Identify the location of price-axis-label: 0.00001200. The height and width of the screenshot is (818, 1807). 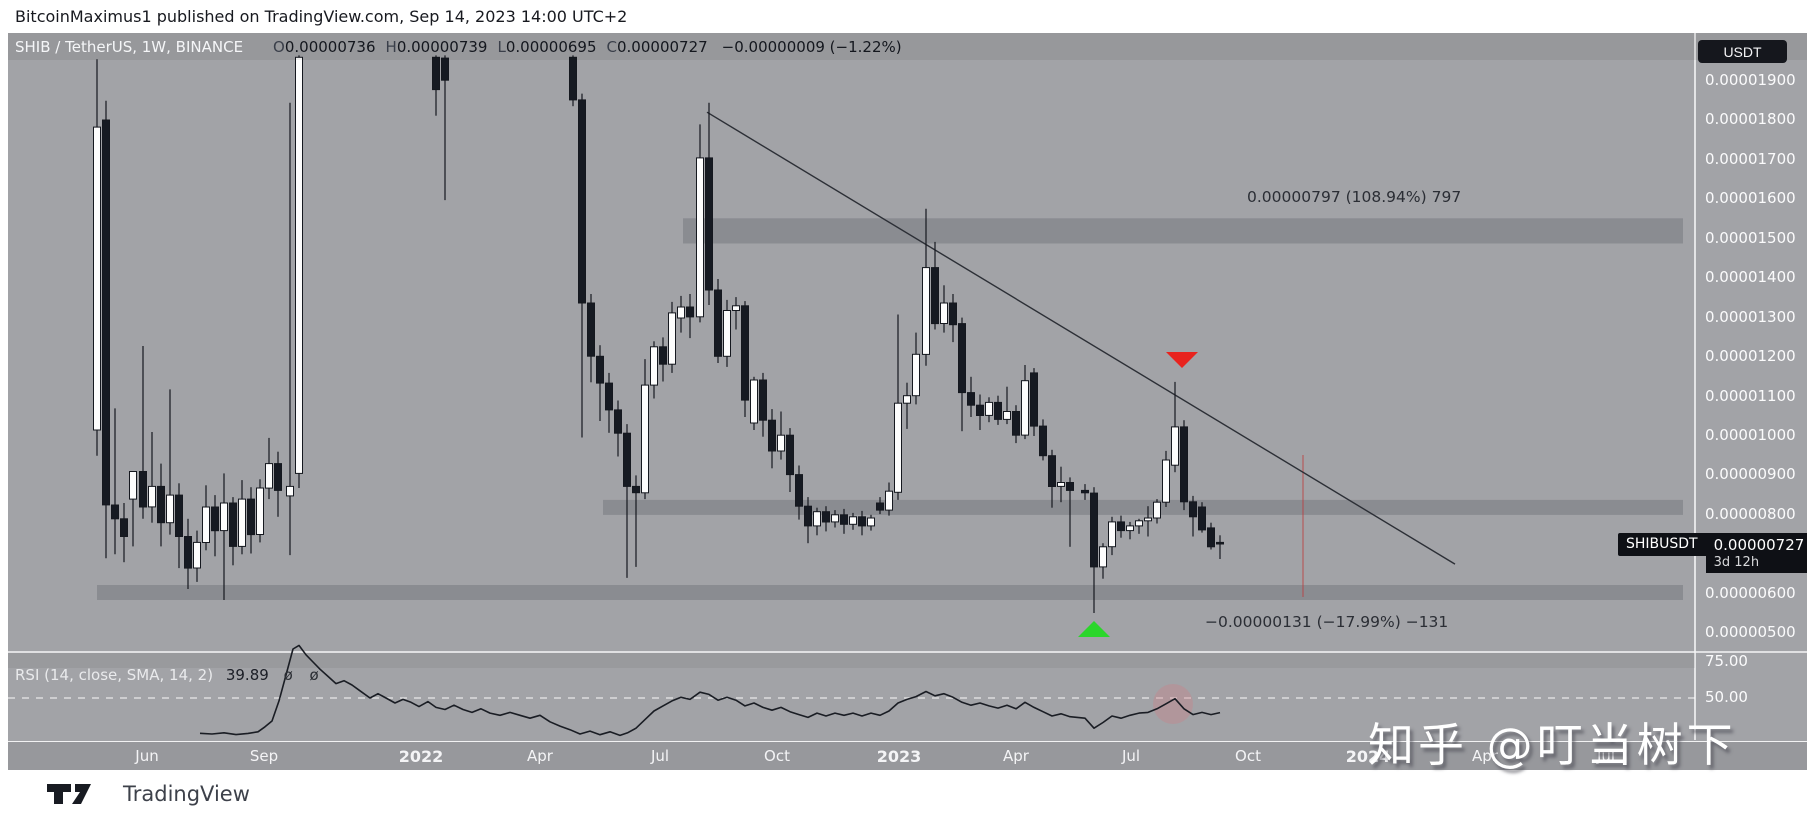
(1750, 356).